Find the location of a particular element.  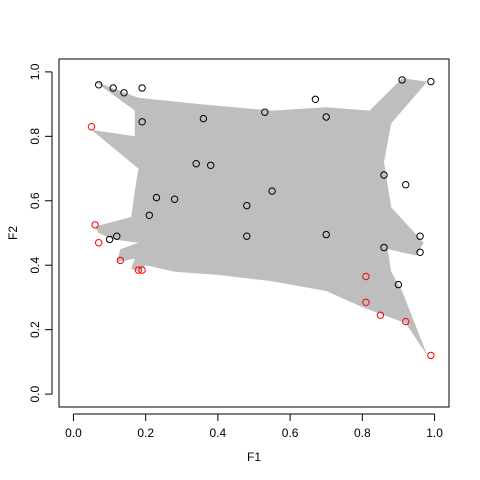

x-axis: 0.0 0.2 0.4 0.6 0.8 1.0 is located at coordinates (254, 426).